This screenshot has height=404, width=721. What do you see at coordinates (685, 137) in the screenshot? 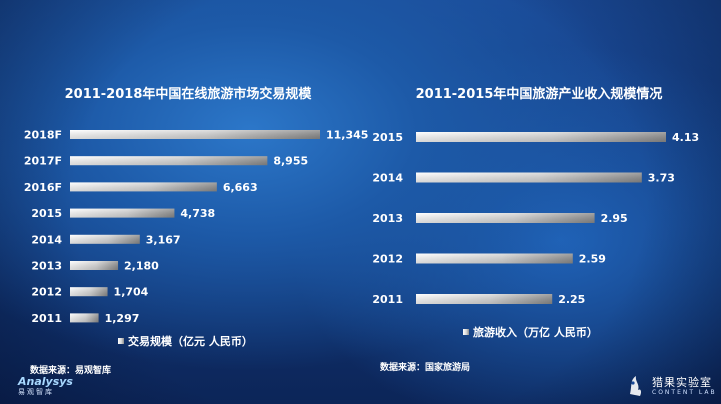
I see `right-value-label: 4.13` at bounding box center [685, 137].